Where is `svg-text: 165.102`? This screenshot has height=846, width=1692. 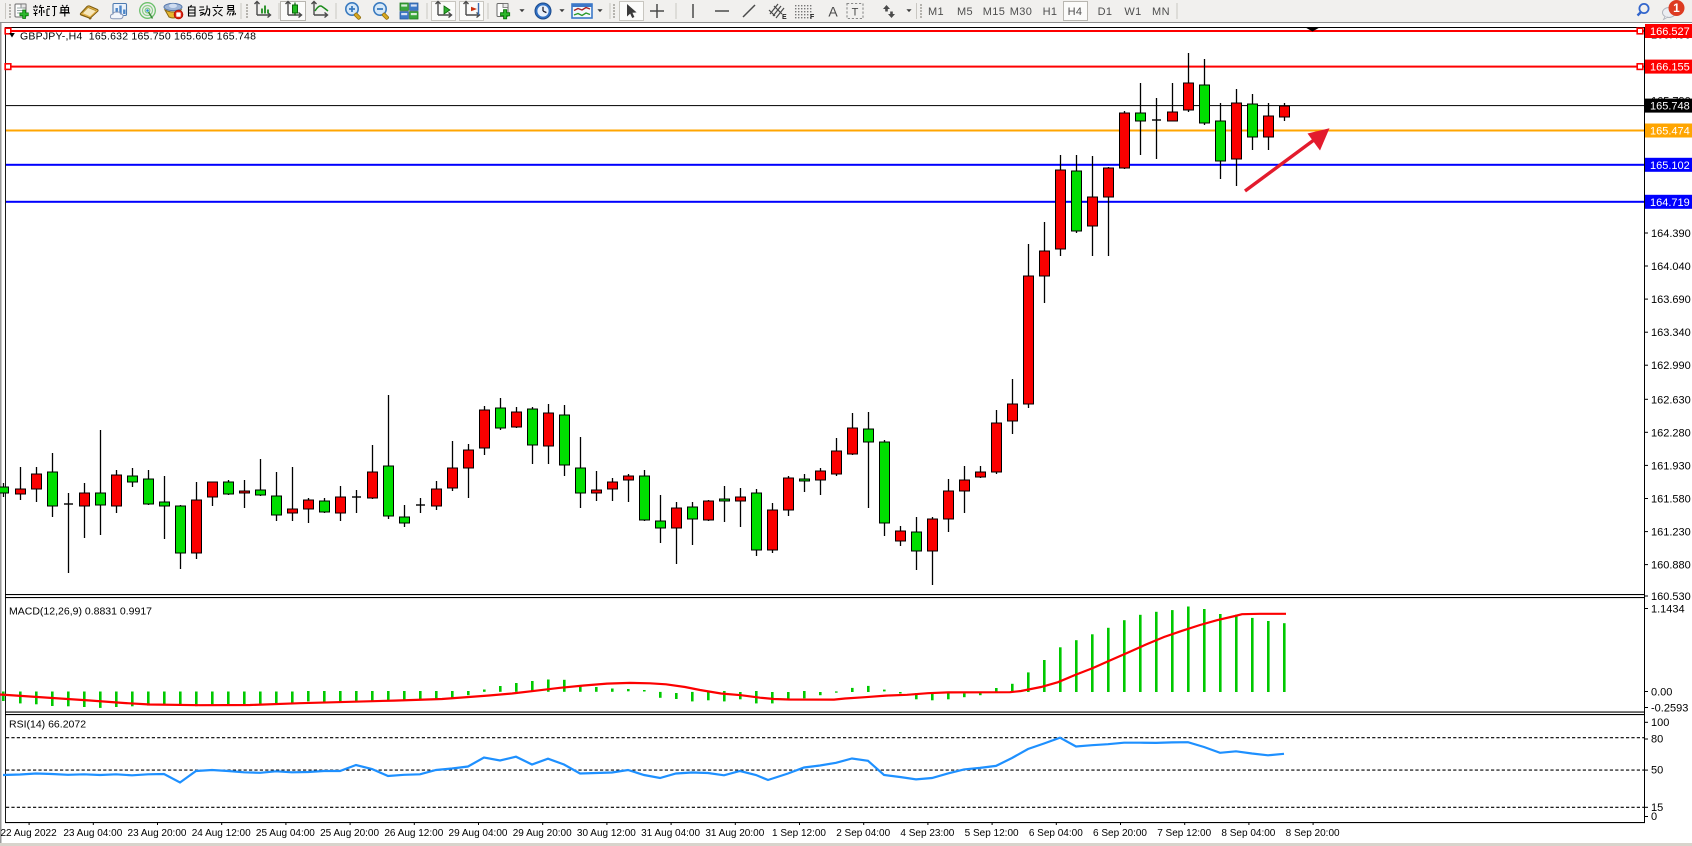
svg-text: 165.102 is located at coordinates (1670, 166).